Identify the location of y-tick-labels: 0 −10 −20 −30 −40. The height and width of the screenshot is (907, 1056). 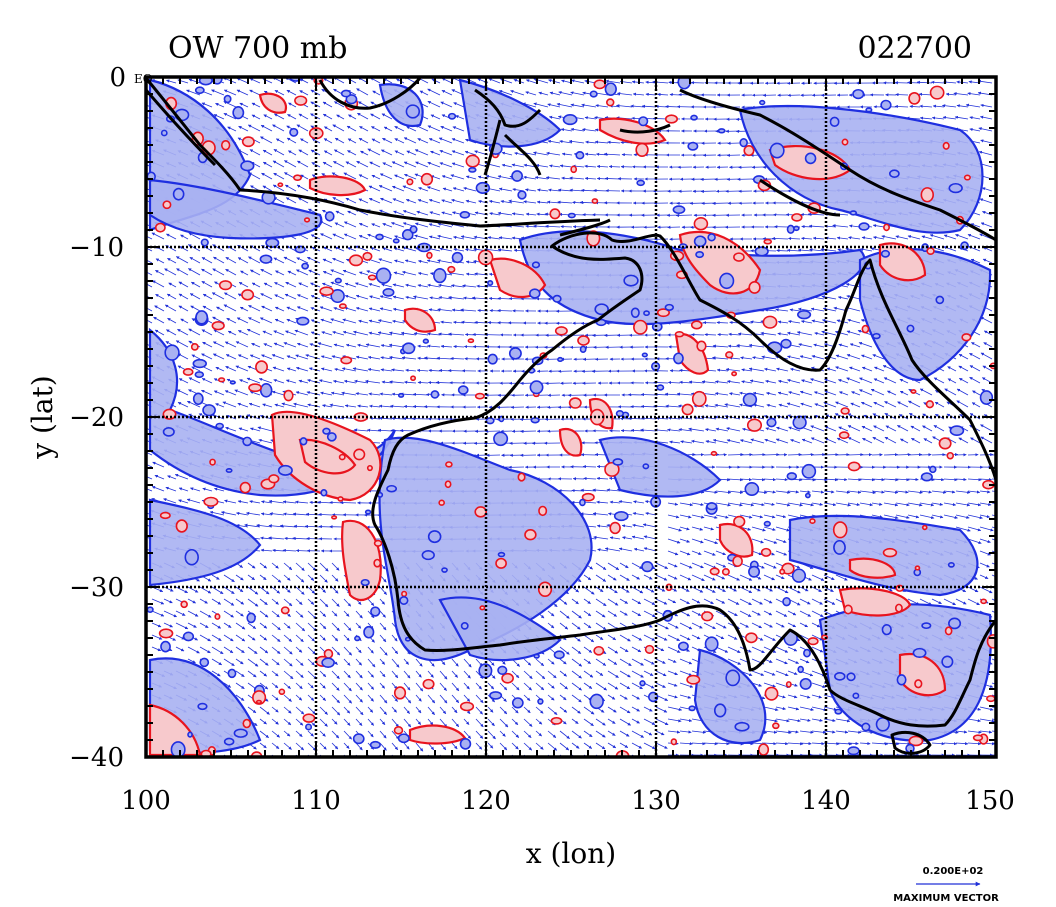
(97, 418).